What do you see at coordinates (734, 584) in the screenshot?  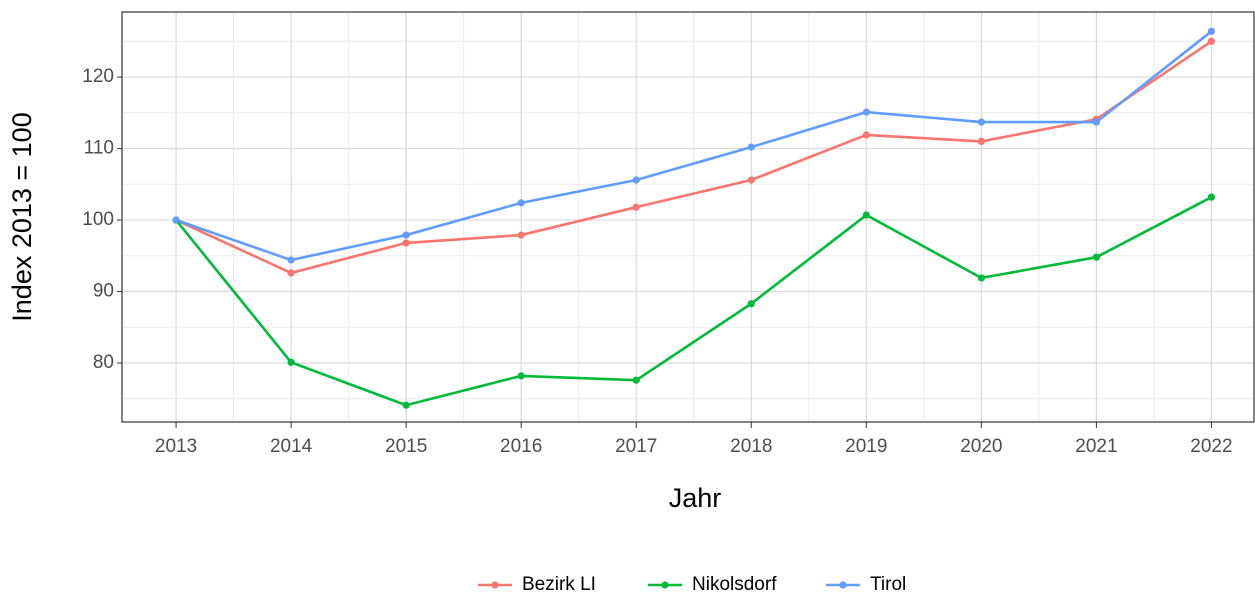 I see `legend-label: Nikolsdorf` at bounding box center [734, 584].